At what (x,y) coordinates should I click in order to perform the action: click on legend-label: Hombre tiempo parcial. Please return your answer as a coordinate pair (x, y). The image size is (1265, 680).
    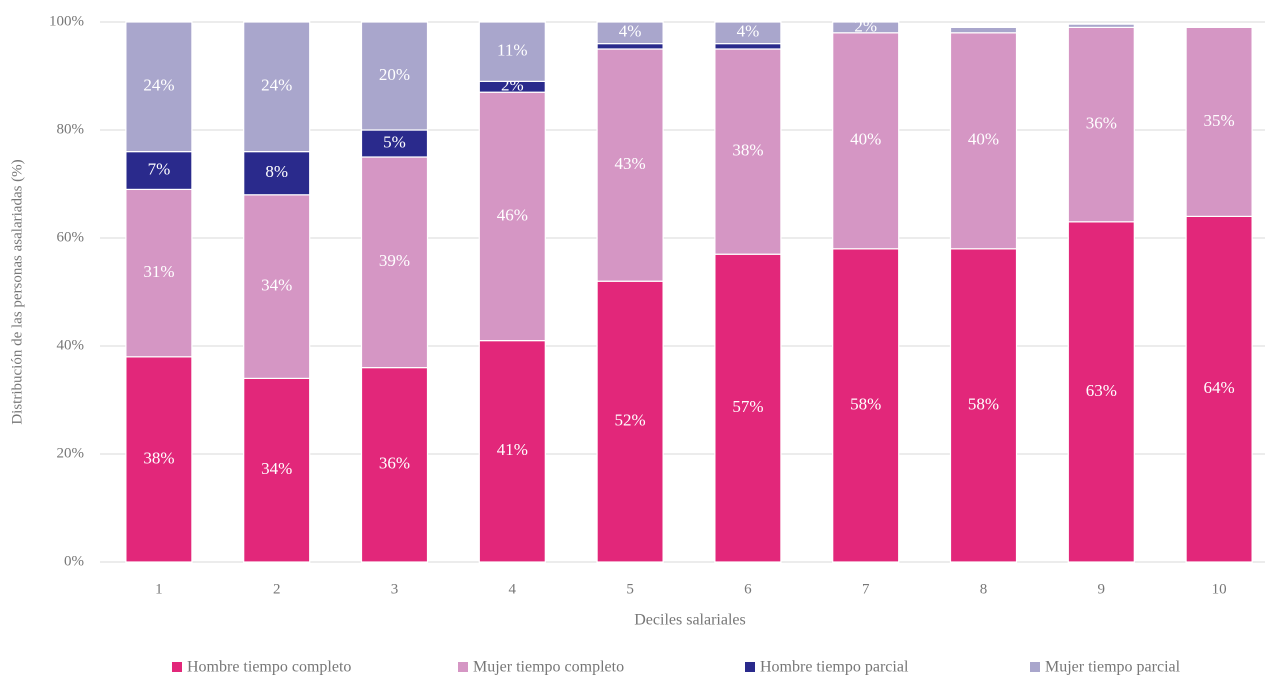
    Looking at the image, I should click on (834, 667).